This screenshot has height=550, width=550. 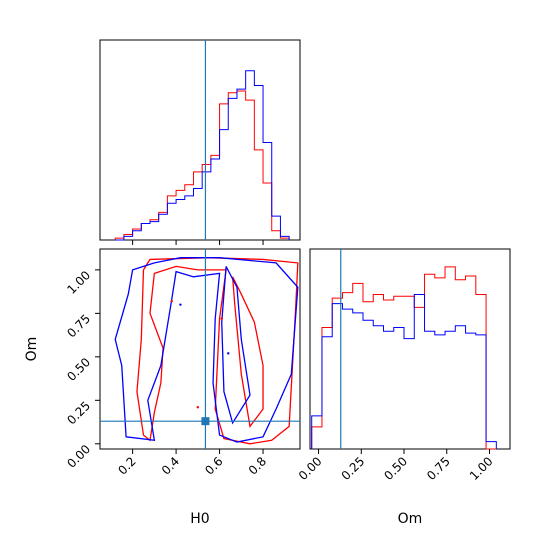 I want to click on h0-axis-label: H0, so click(x=199, y=519).